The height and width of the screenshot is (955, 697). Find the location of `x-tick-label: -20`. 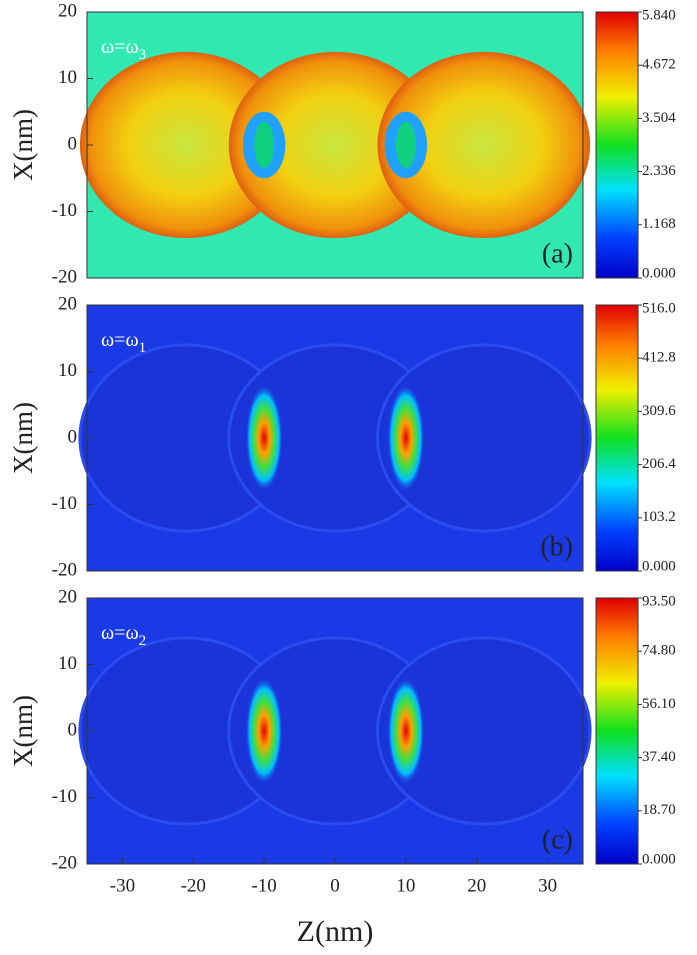

x-tick-label: -20 is located at coordinates (193, 885).